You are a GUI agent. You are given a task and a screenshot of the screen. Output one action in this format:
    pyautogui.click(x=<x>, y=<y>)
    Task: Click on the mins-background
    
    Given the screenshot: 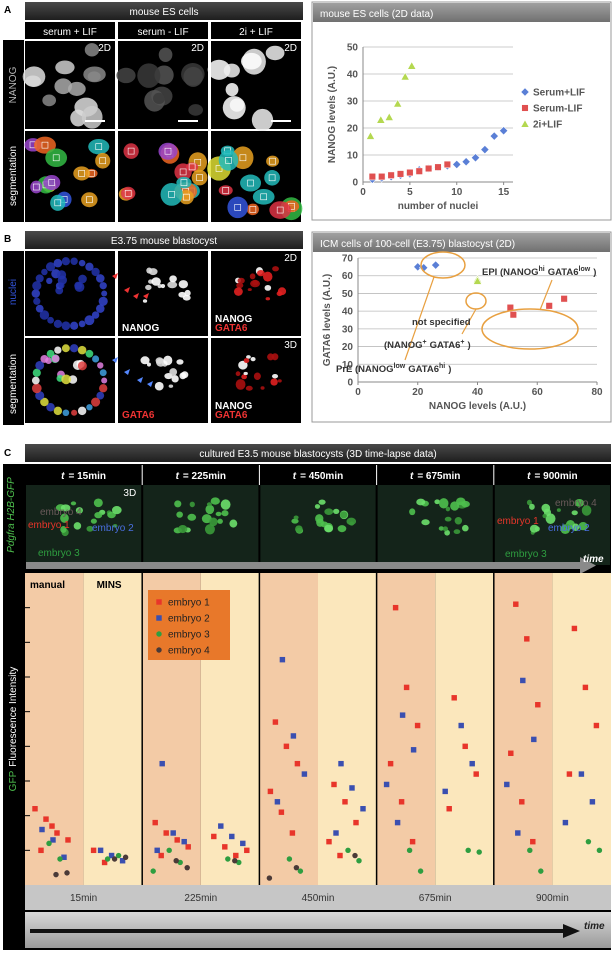 What is the action you would take?
    pyautogui.click(x=347, y=729)
    